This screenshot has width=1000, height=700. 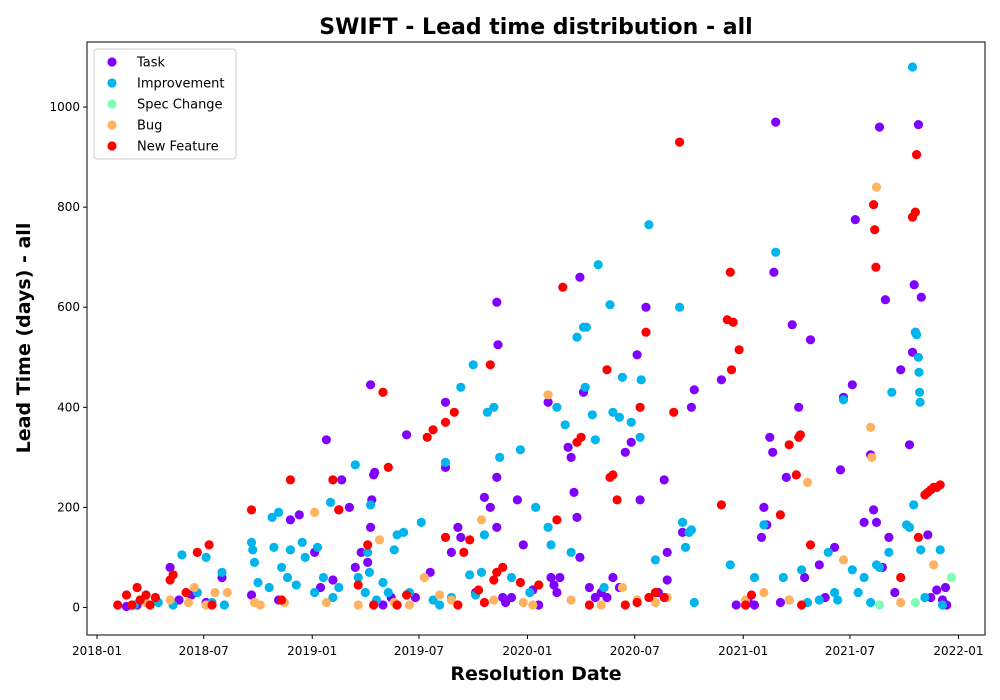 What do you see at coordinates (64, 107) in the screenshot?
I see `y-tick-label: 1000` at bounding box center [64, 107].